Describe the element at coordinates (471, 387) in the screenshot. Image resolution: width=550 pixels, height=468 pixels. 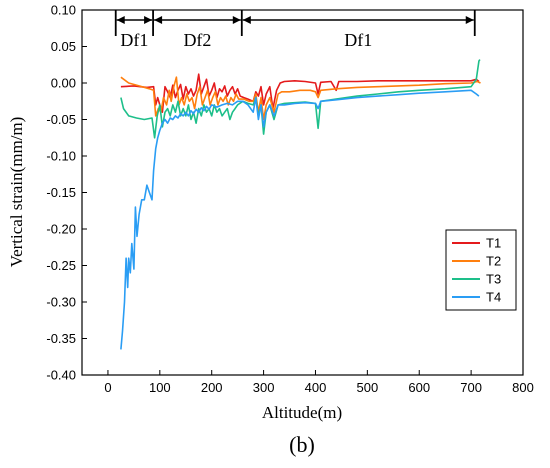
I see `x-tick-label: 700` at that location.